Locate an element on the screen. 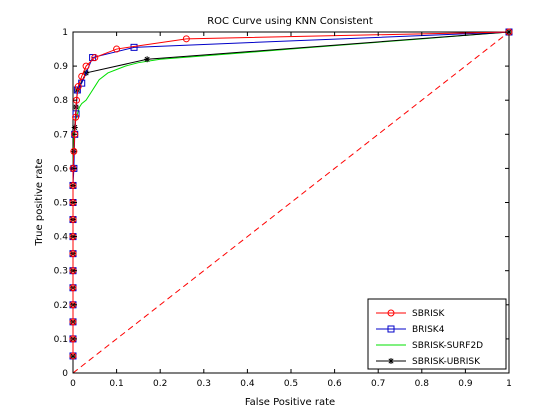 The height and width of the screenshot is (420, 560). legend-entry: SBRISK-SURF2D is located at coordinates (447, 346).